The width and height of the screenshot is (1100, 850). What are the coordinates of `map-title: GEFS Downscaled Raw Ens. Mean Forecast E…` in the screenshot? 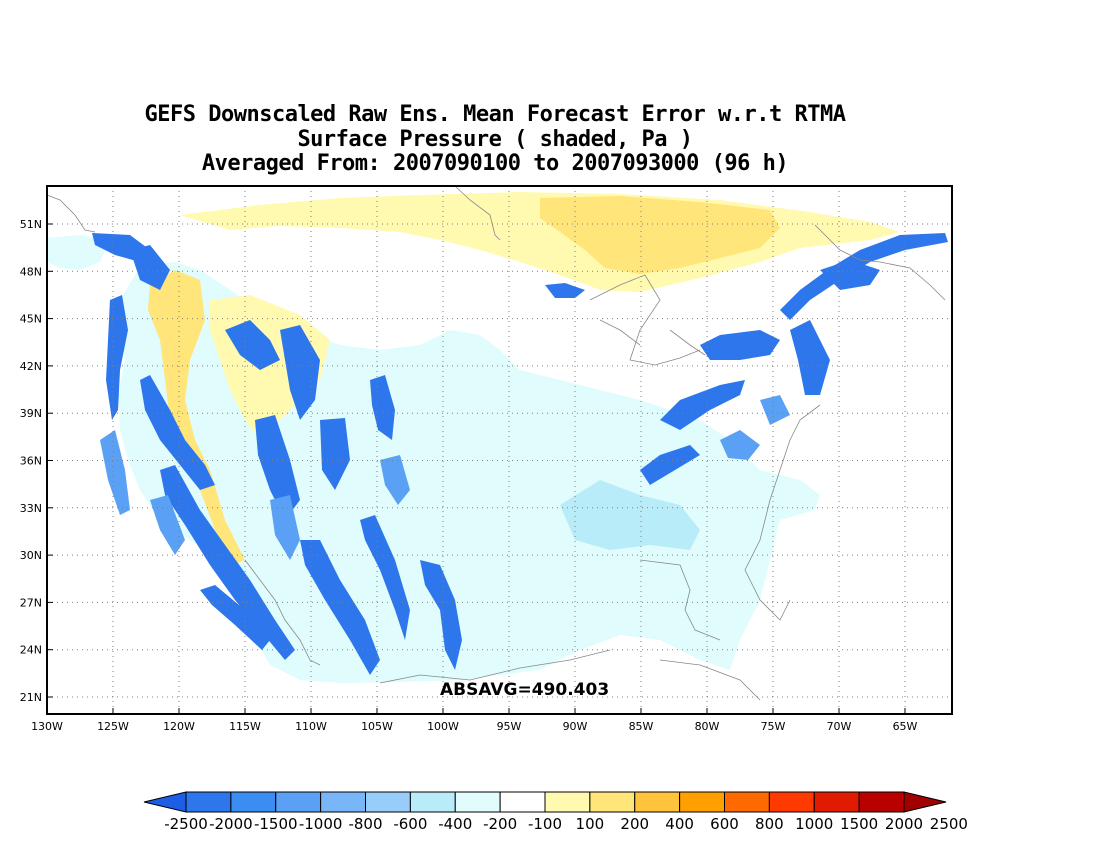 It's located at (495, 114).